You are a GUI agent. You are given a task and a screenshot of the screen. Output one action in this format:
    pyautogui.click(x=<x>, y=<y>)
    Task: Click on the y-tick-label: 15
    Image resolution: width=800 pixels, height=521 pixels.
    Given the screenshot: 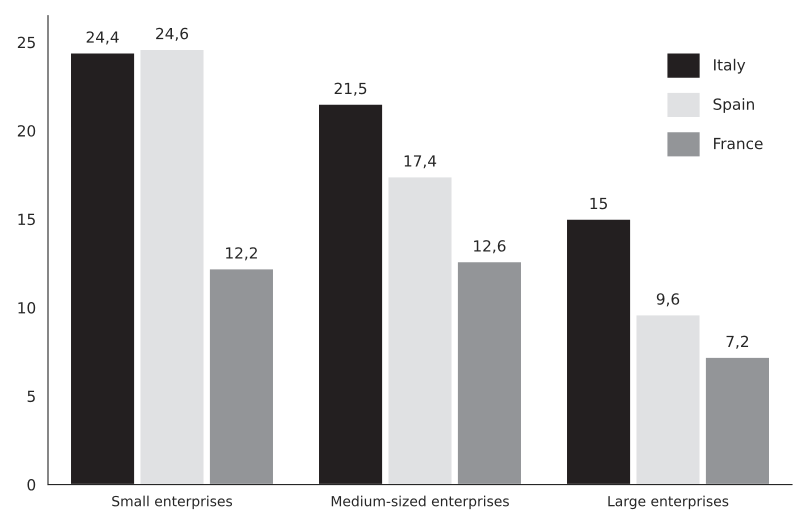 What is the action you would take?
    pyautogui.click(x=26, y=220)
    